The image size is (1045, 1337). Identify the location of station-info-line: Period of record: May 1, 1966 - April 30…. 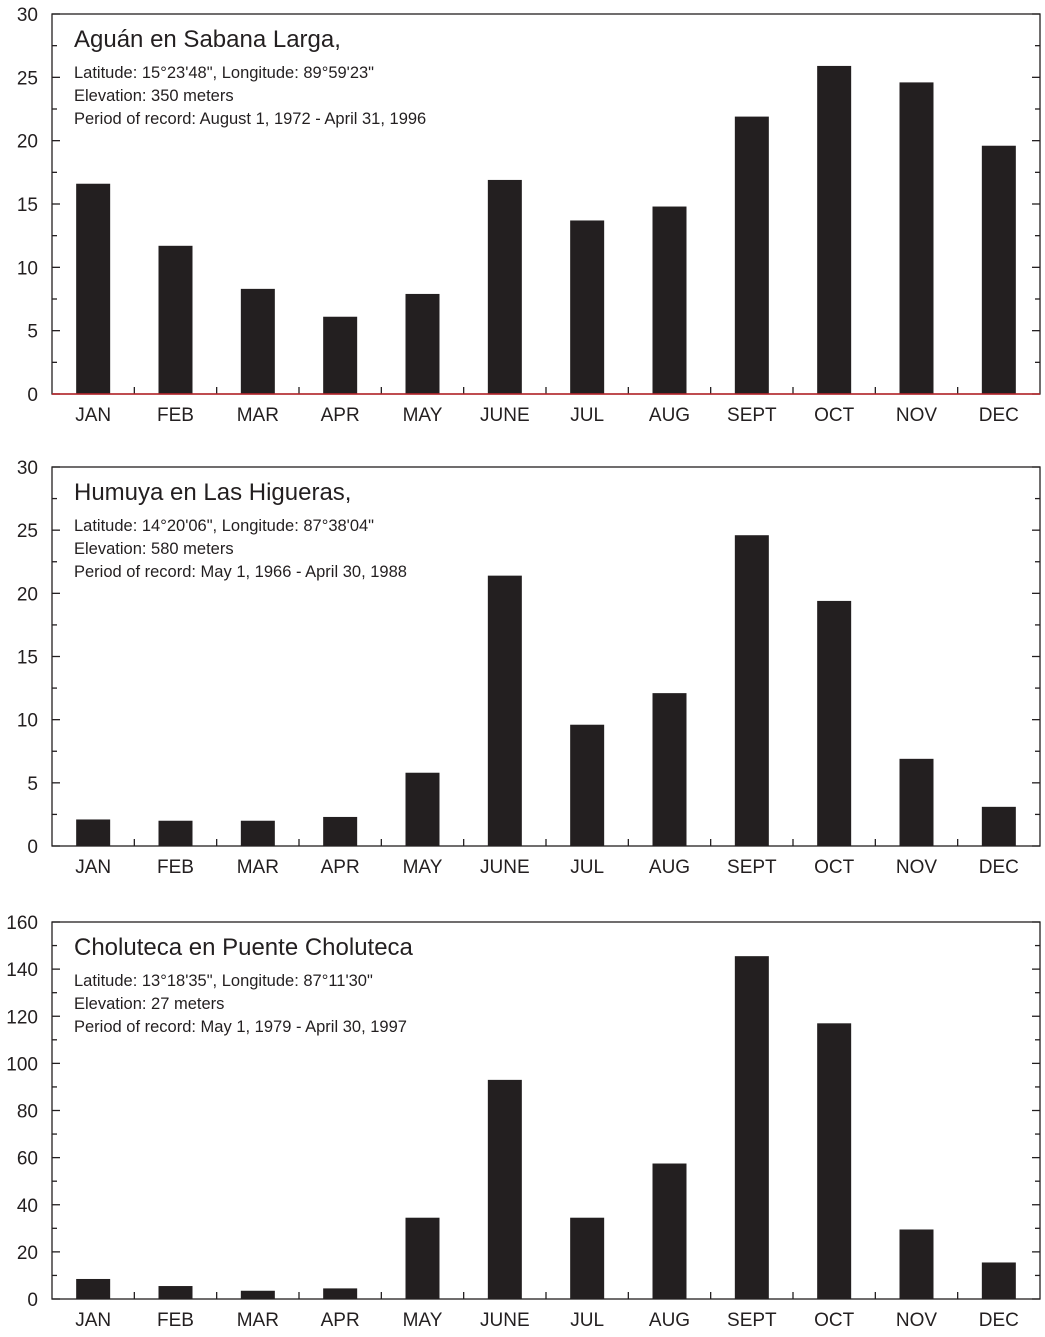
(240, 572).